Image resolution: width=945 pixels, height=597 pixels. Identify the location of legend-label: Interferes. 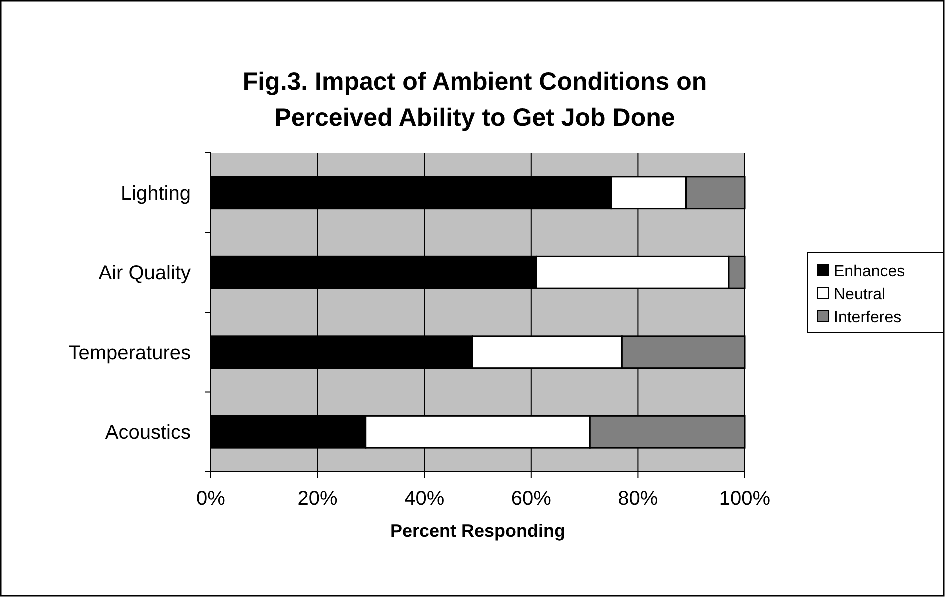
(868, 318).